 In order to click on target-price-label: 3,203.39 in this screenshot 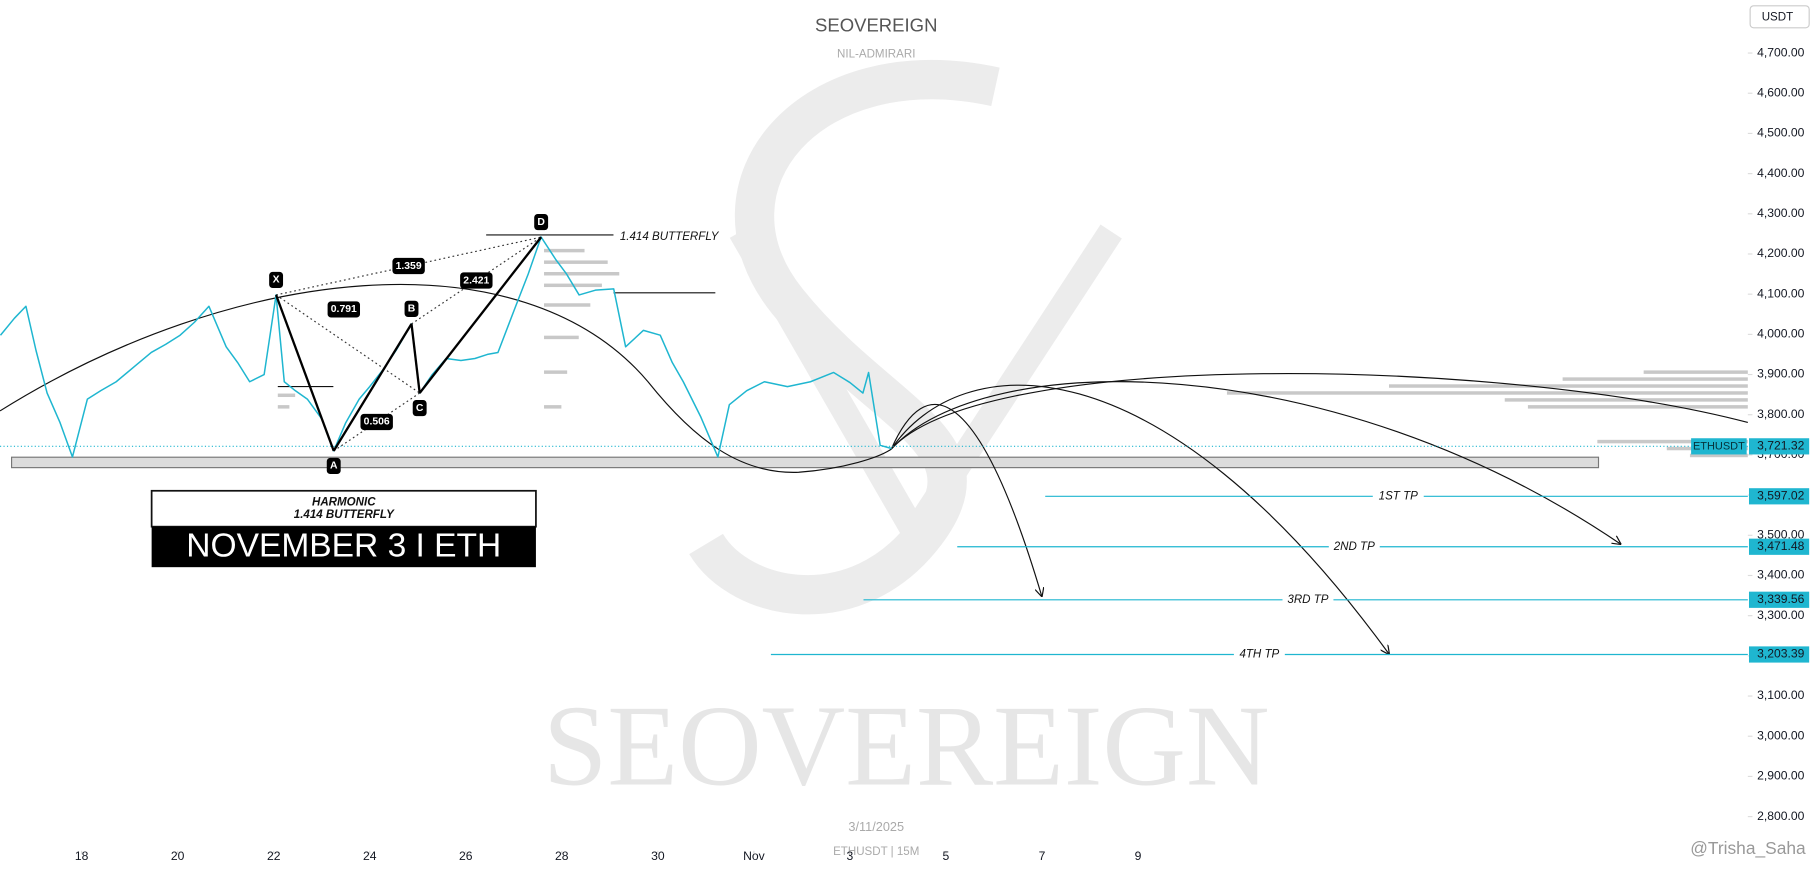, I will do `click(1781, 654)`.